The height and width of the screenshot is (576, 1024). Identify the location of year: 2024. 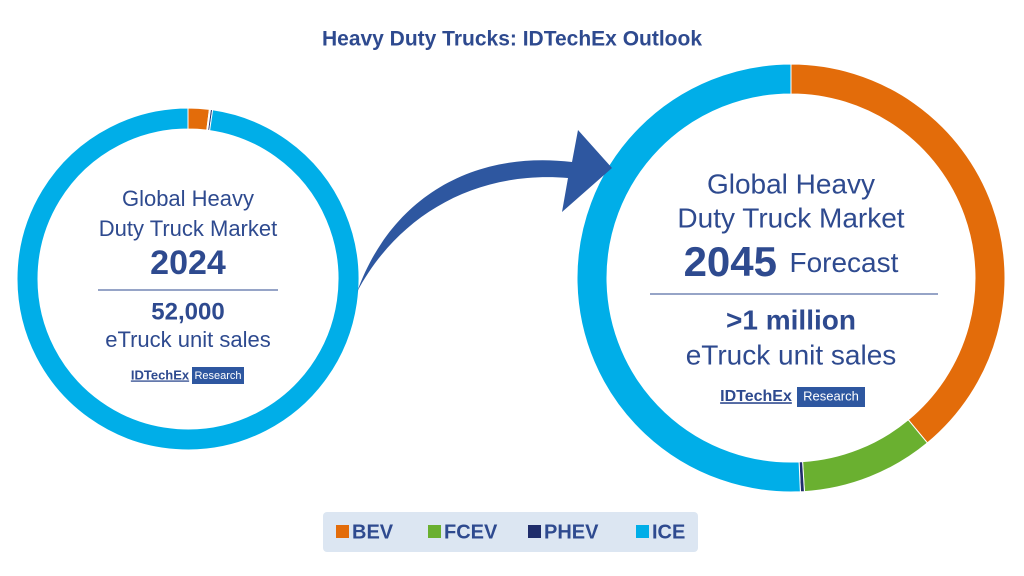
(188, 263).